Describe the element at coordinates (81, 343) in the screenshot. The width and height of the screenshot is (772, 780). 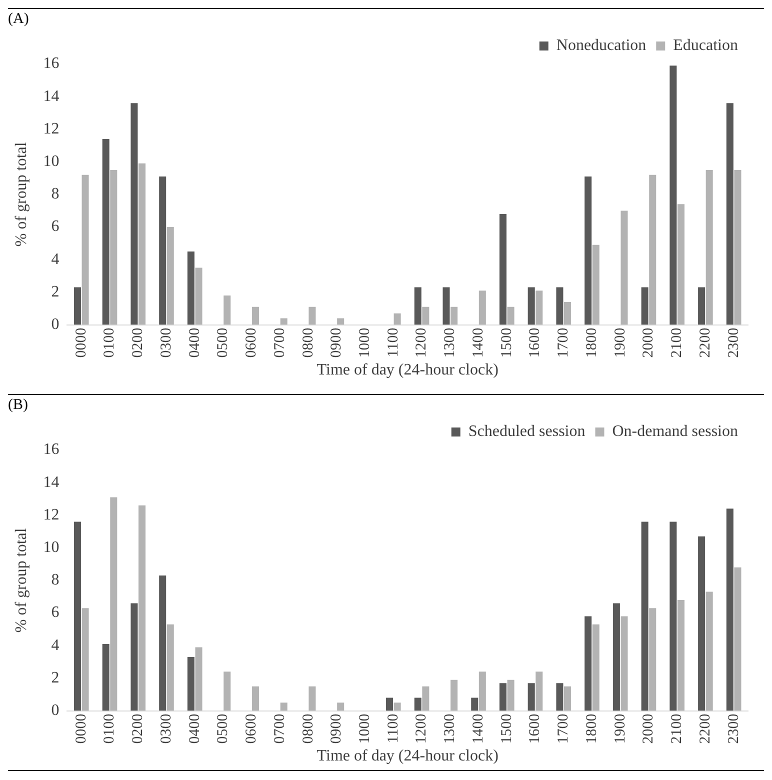
I see `x-tick-label: 0000` at that location.